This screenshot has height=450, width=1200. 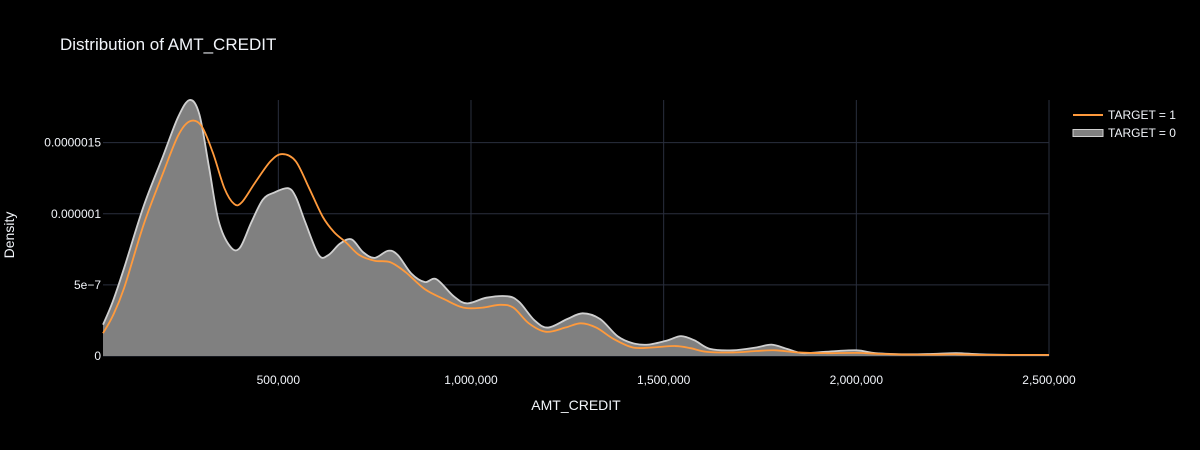 I want to click on x-tick-label: 1,000,000, so click(x=471, y=380).